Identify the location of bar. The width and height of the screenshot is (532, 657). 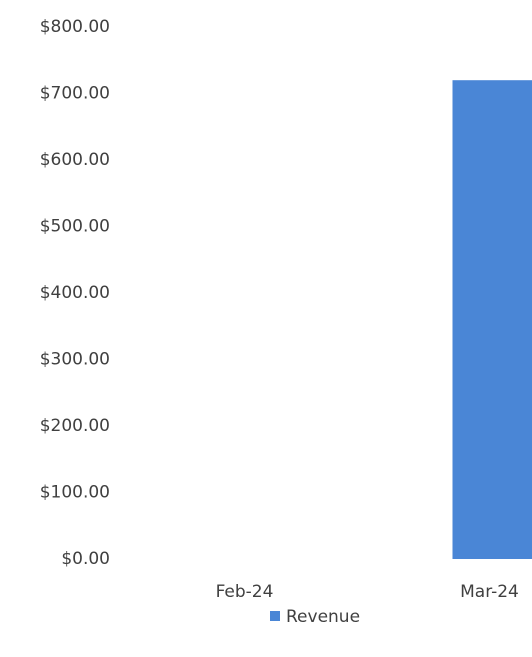
(492, 319).